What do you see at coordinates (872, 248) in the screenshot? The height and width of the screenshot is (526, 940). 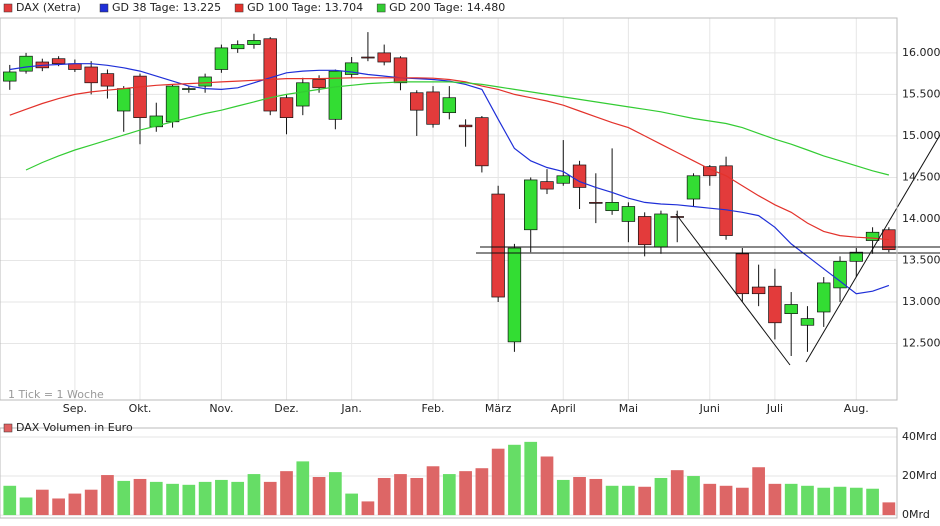 I see `trend-line` at bounding box center [872, 248].